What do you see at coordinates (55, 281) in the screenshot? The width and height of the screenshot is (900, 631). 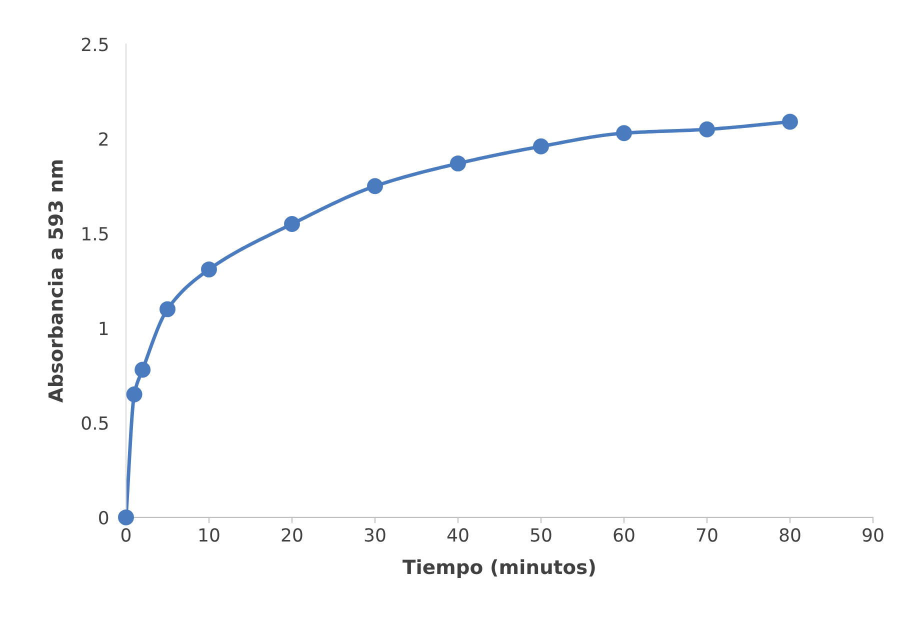 I see `y-axis-title: Absorbancia a 593 nm` at bounding box center [55, 281].